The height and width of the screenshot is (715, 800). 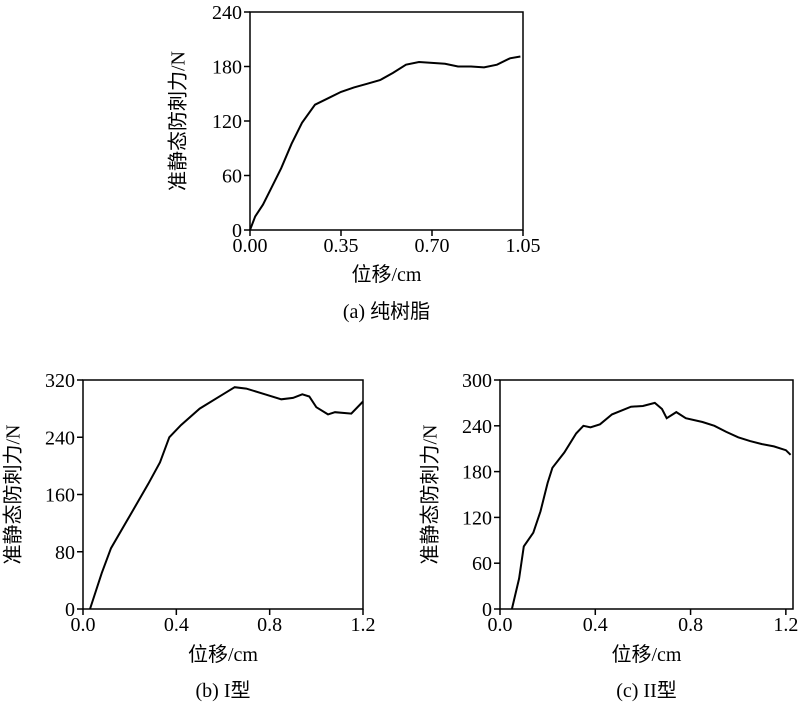 What do you see at coordinates (223, 690) in the screenshot?
I see `chart-caption: (b) I型` at bounding box center [223, 690].